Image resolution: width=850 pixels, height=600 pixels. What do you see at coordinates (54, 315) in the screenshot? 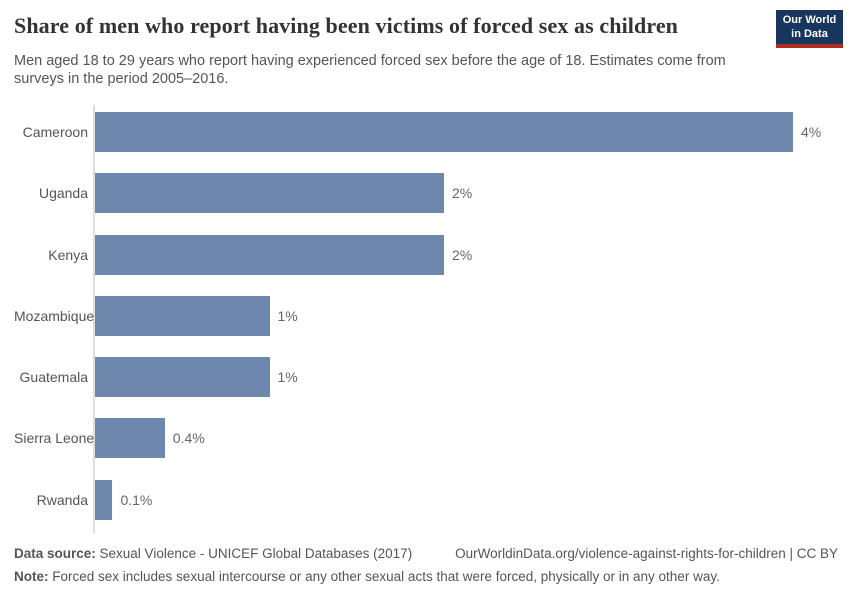
I see `country-label: Mozambique` at bounding box center [54, 315].